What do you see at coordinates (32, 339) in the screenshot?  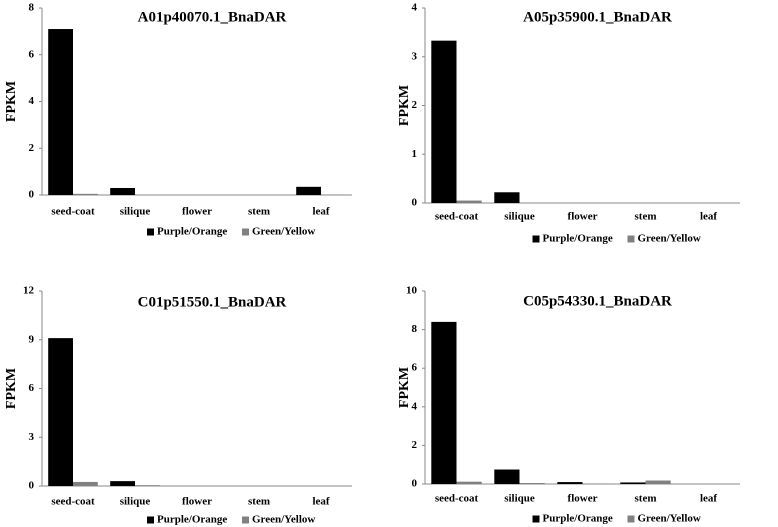 I see `y-tick-label: 9` at bounding box center [32, 339].